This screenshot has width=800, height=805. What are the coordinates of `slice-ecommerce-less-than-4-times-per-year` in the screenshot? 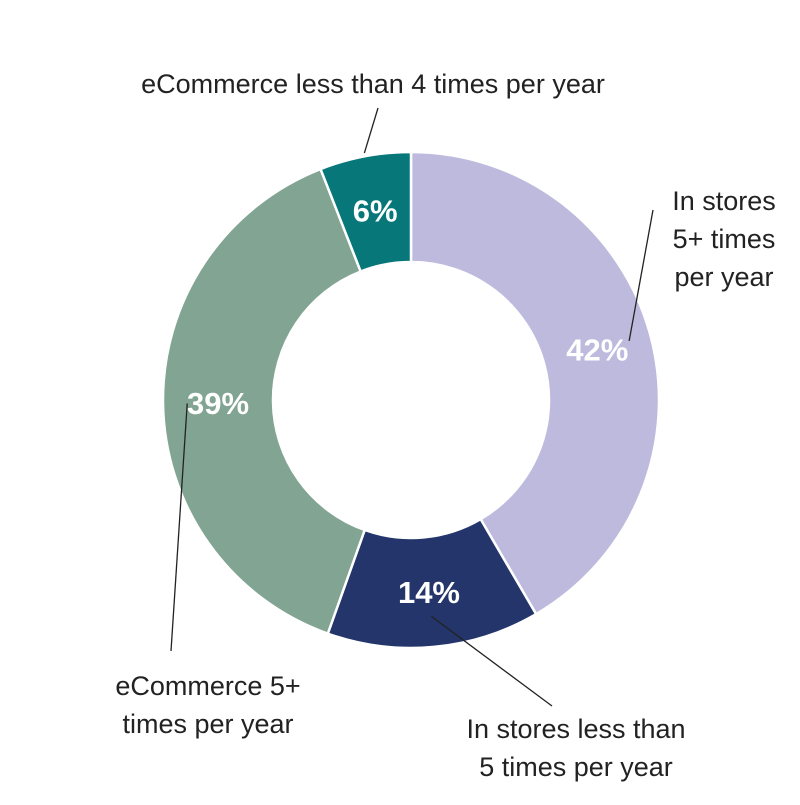 It's located at (365, 212).